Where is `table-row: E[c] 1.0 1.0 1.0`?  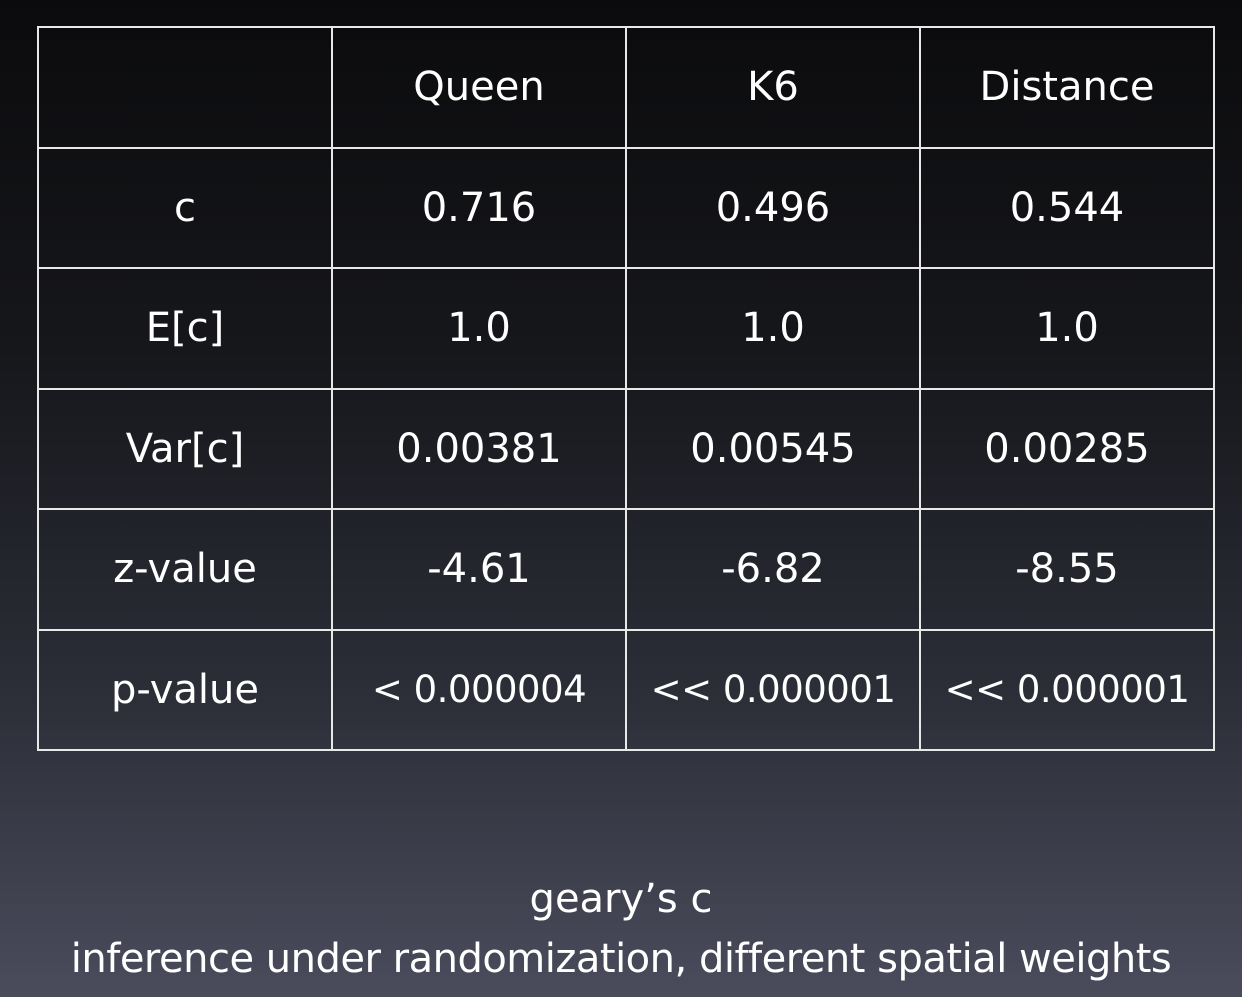 table-row: E[c] 1.0 1.0 1.0 is located at coordinates (626, 328).